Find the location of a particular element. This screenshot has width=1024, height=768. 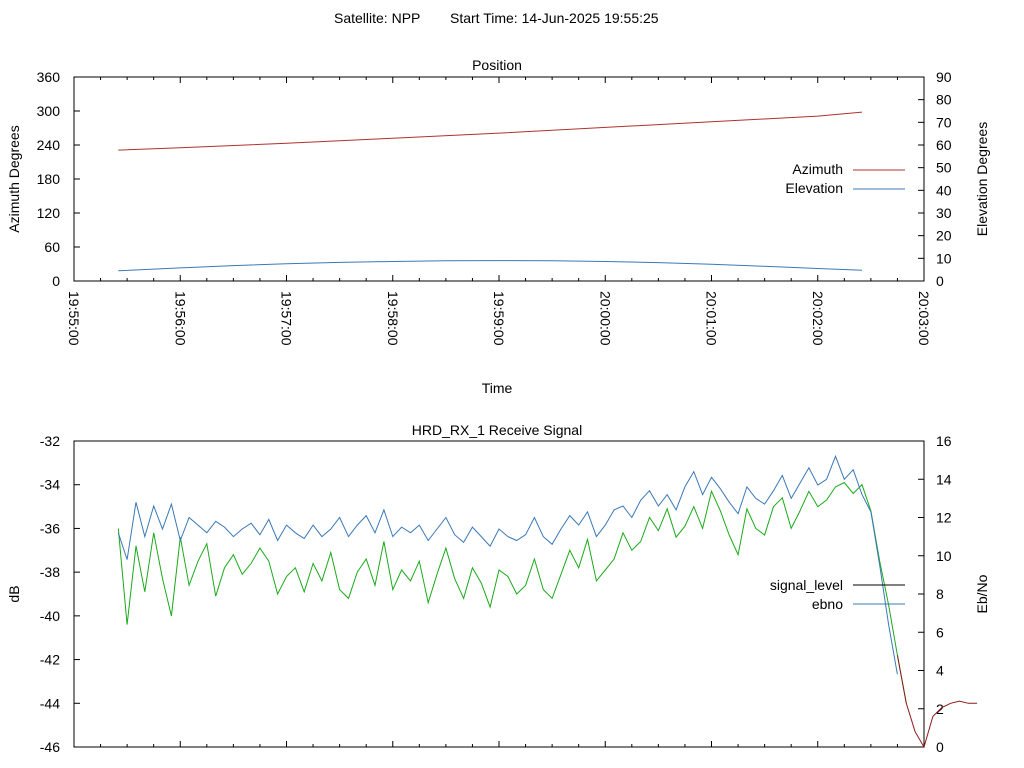

position-legend: Azimuth Elevation is located at coordinates (845, 178).